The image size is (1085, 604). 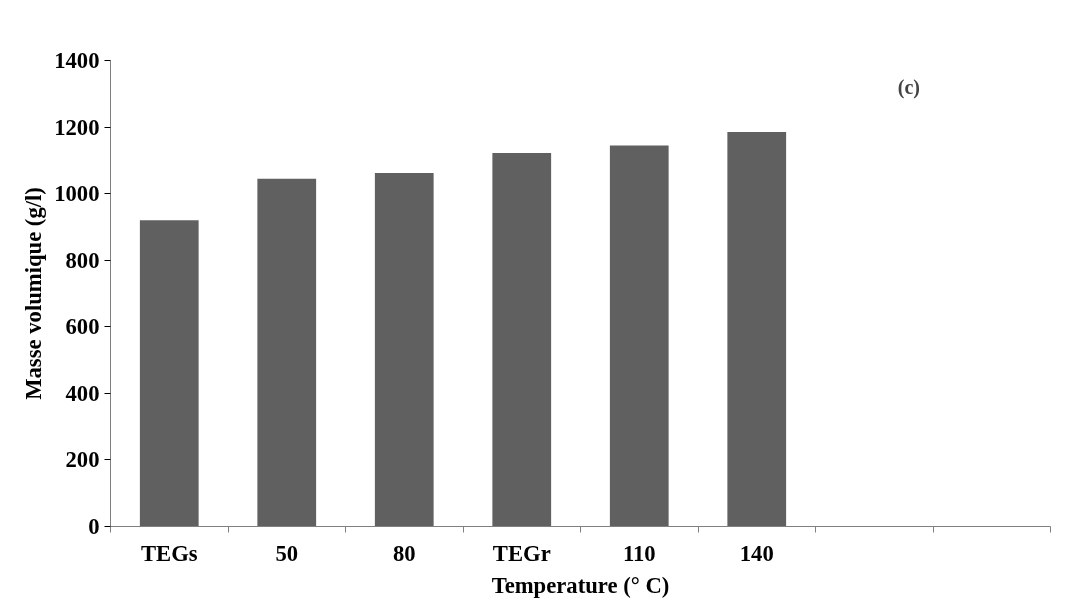 I want to click on x-axis-title: Temperature (° C), so click(x=580, y=585).